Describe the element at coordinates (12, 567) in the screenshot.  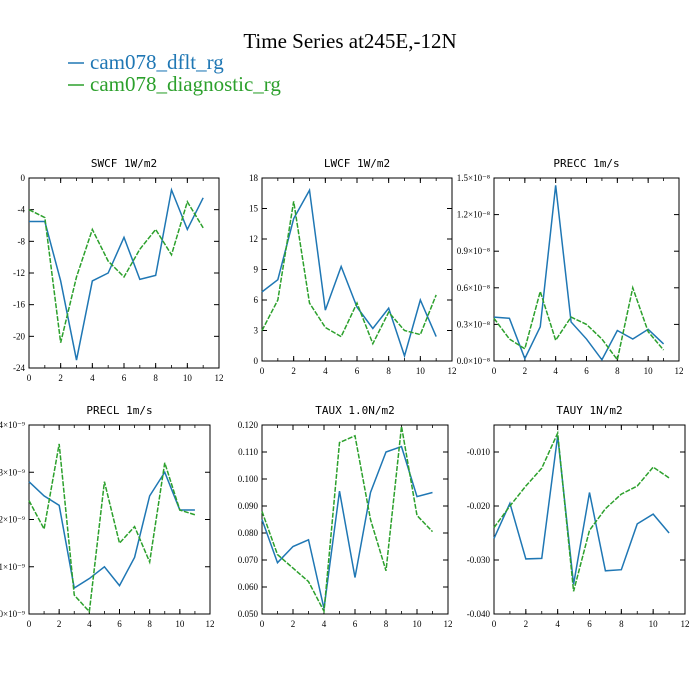
I see `y-tick-label: 1×10⁻⁹` at that location.